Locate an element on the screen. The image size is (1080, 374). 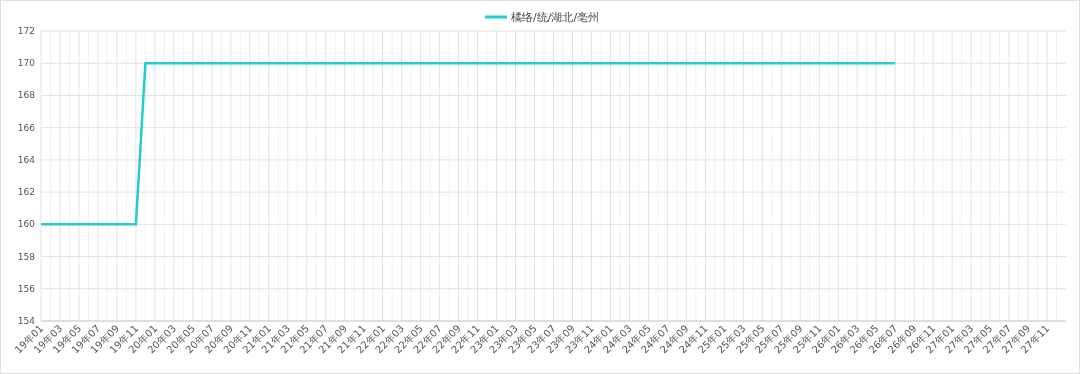
y-tick-label: 170 is located at coordinates (26, 63).